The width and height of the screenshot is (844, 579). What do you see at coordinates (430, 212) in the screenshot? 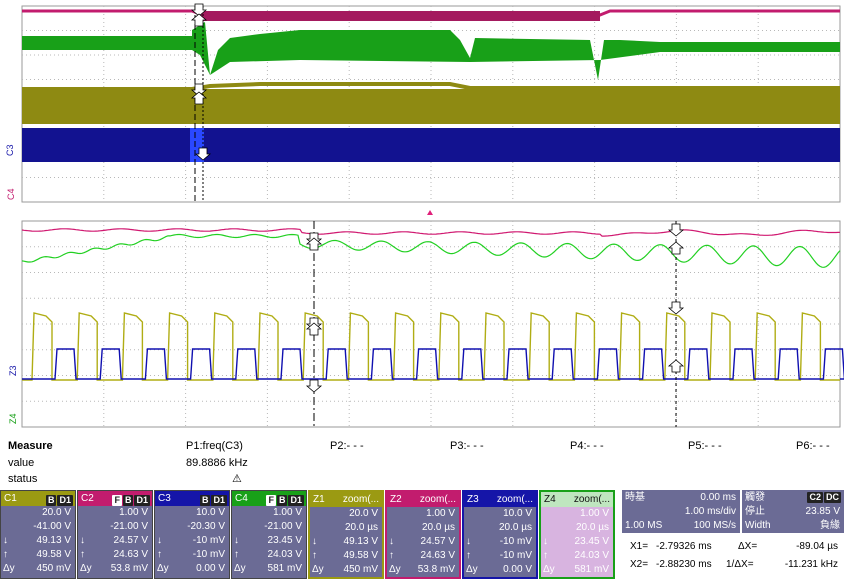
I see `trigger-position-marker` at bounding box center [430, 212].